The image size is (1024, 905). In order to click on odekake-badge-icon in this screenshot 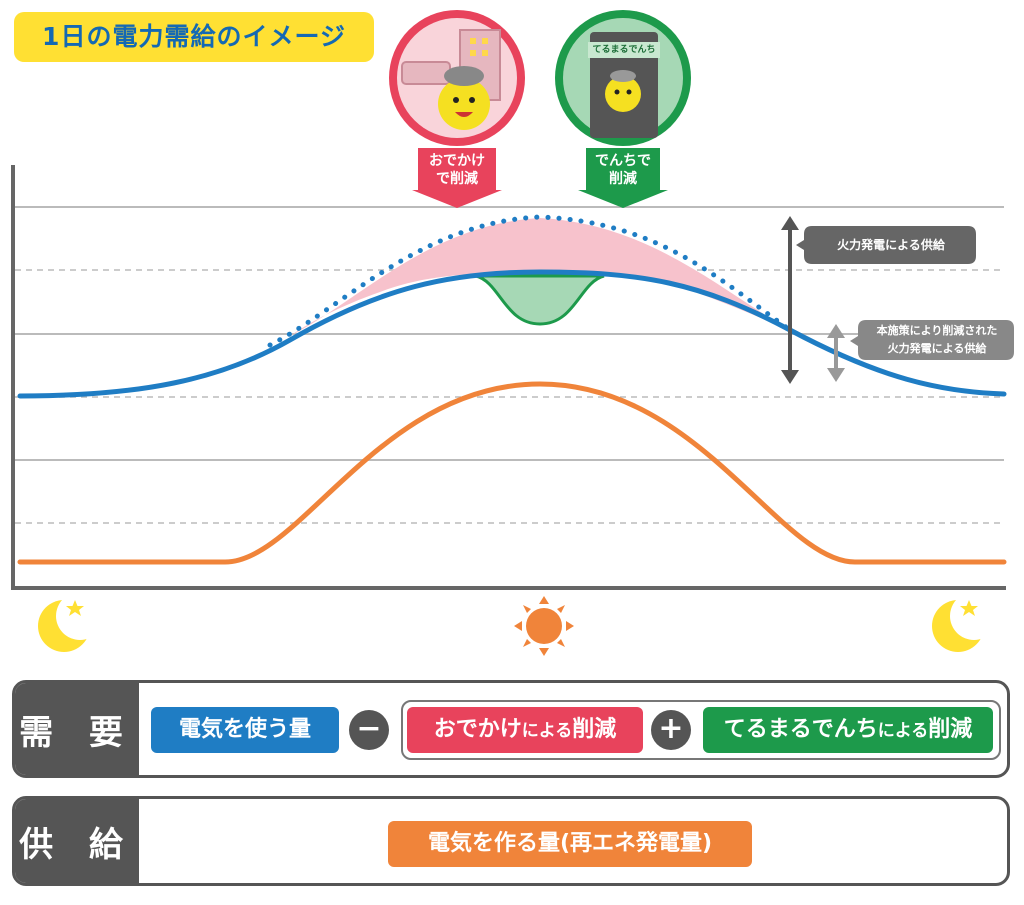, I will do `click(457, 109)`.